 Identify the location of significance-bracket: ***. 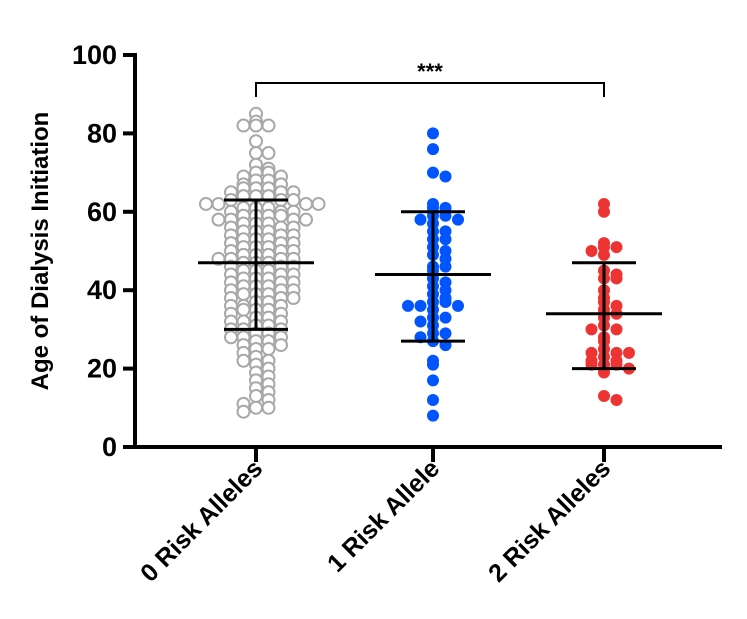
(430, 78).